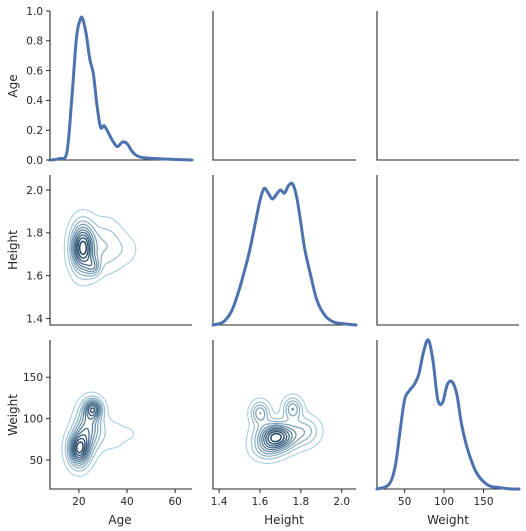 The width and height of the screenshot is (526, 531). What do you see at coordinates (119, 520) in the screenshot?
I see `x-axis-label-age: Age` at bounding box center [119, 520].